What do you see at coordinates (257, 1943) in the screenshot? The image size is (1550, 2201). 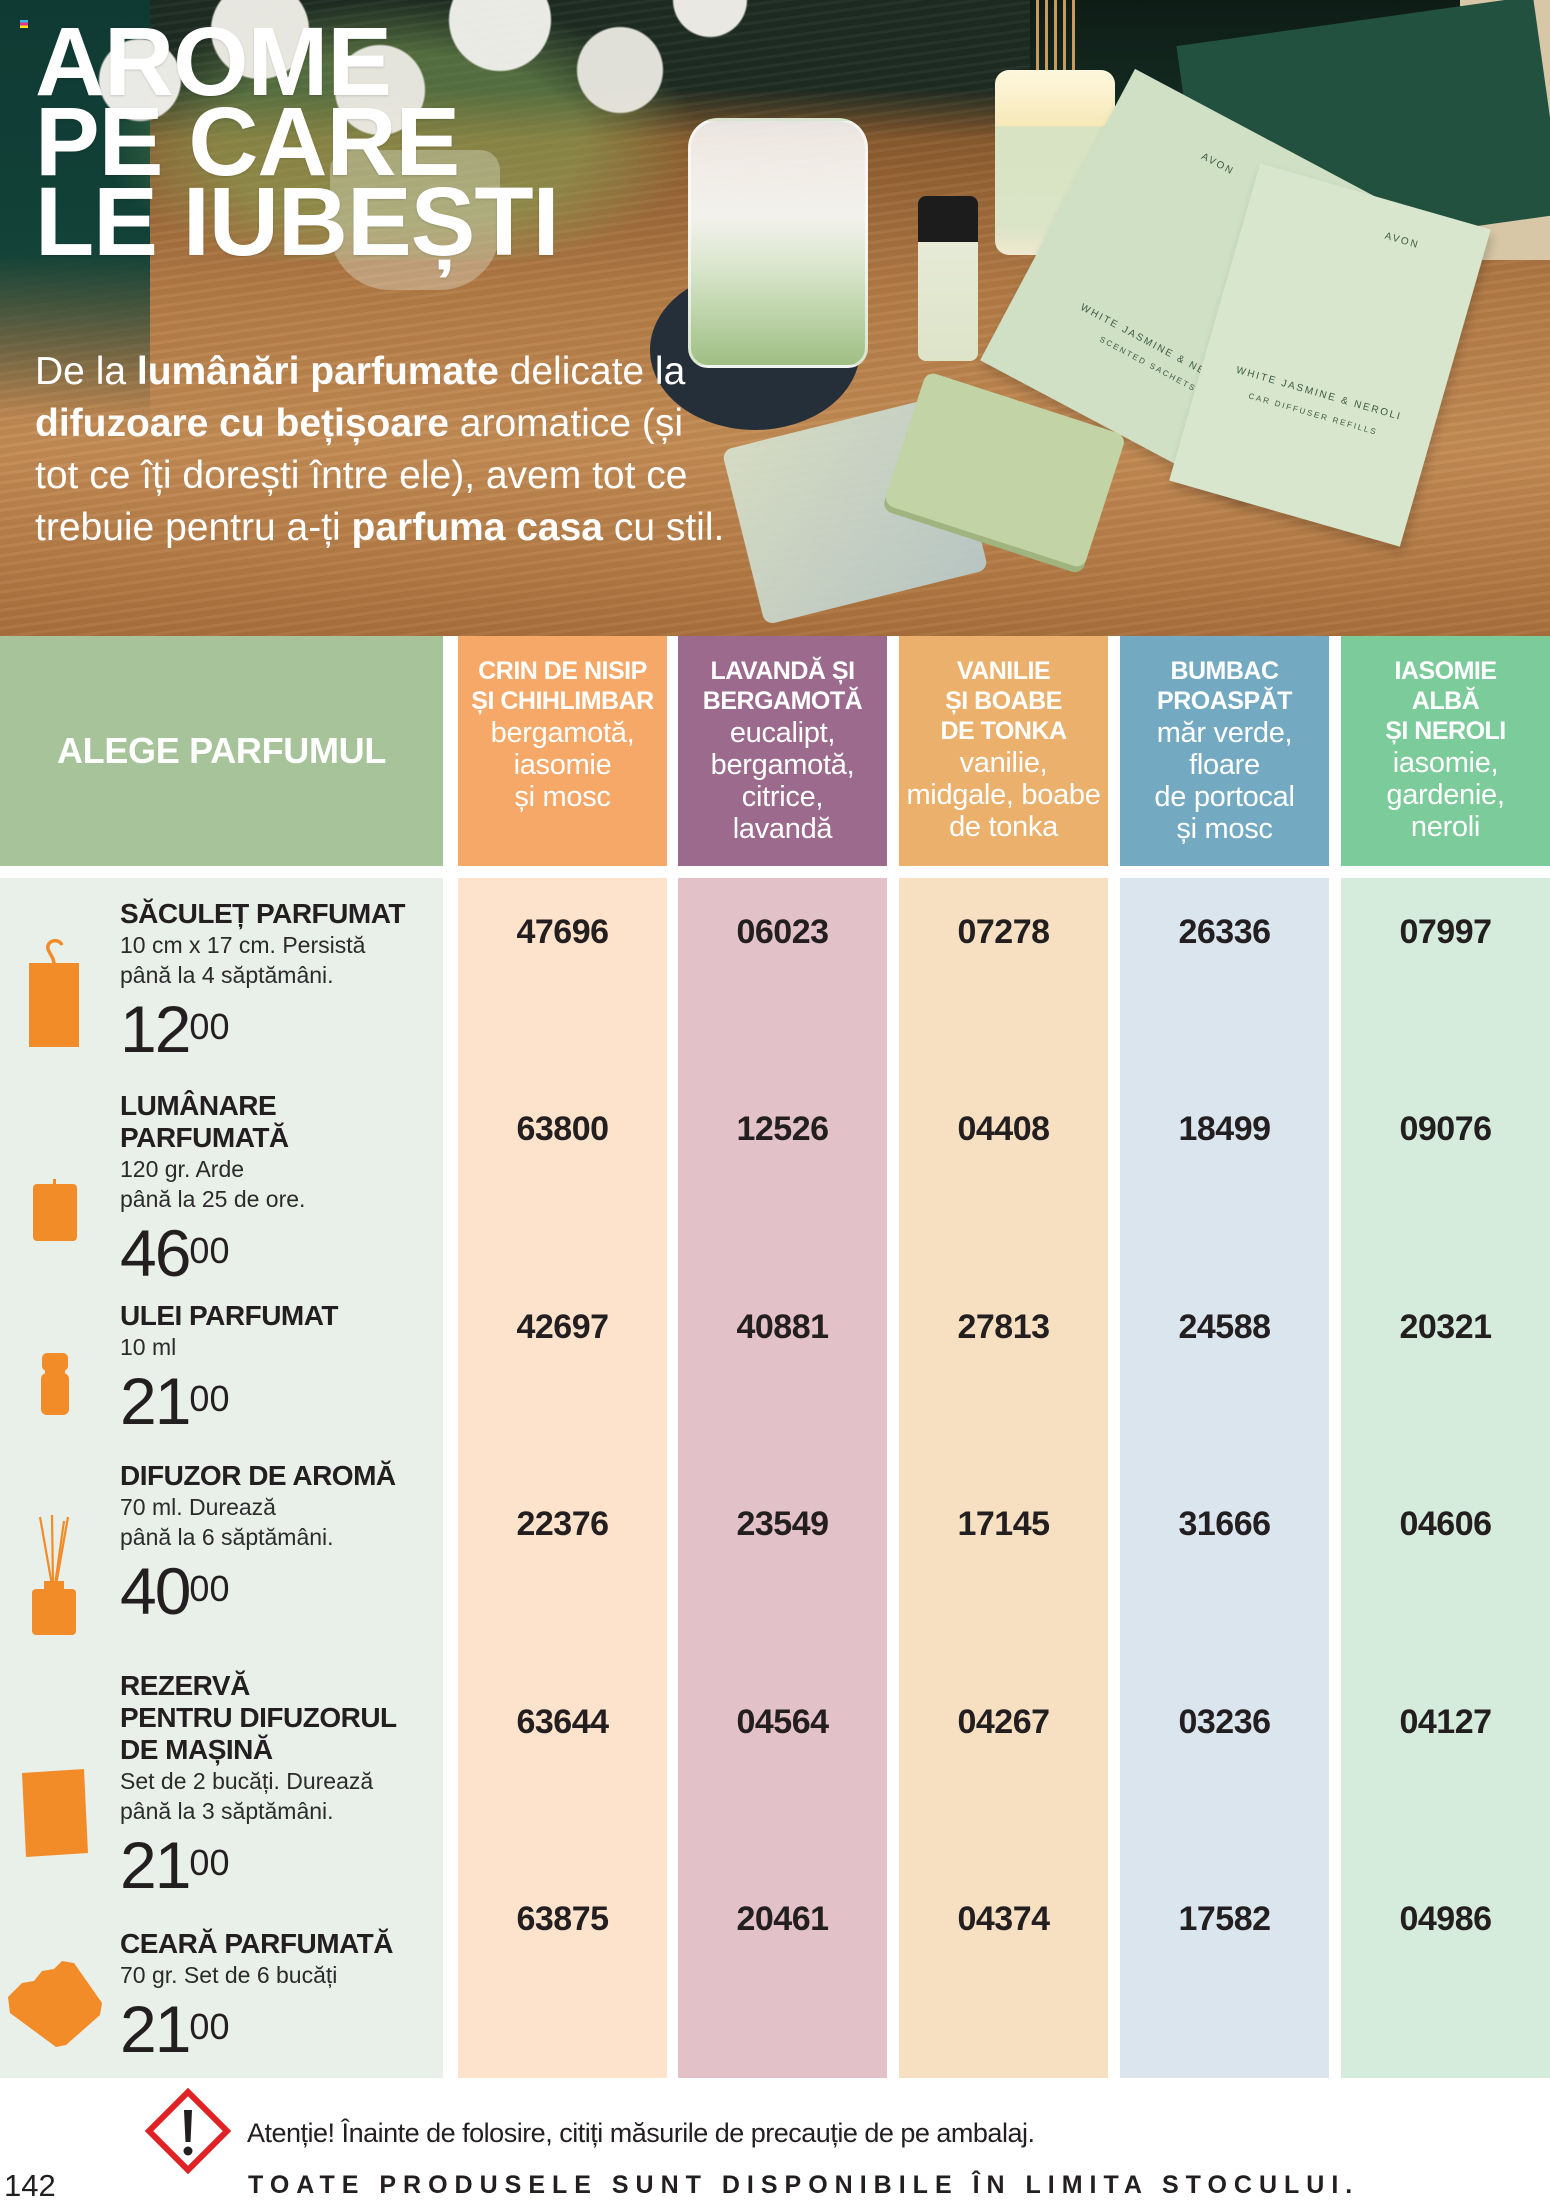 I see `product-name: CEARĂ PARFUMATĂ` at bounding box center [257, 1943].